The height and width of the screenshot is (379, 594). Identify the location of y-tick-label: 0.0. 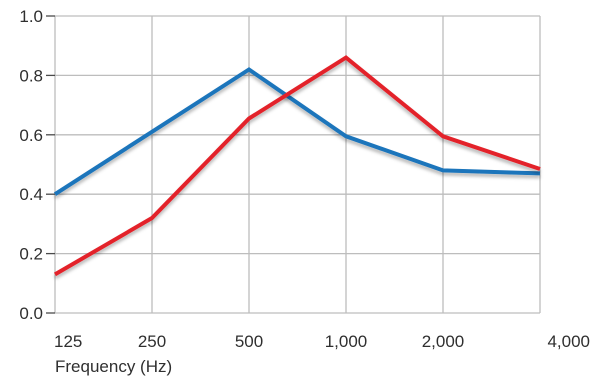
(31, 313).